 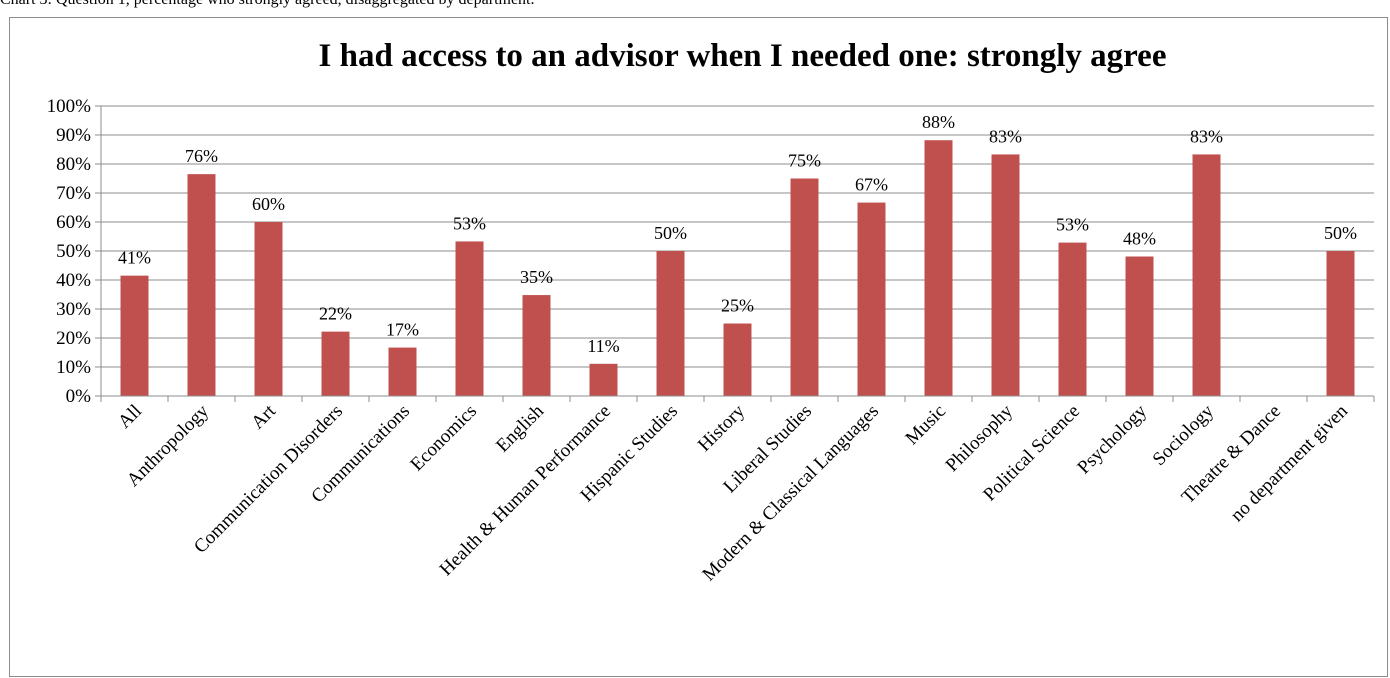 I want to click on x-tick-label: Psychology, so click(x=1112, y=439).